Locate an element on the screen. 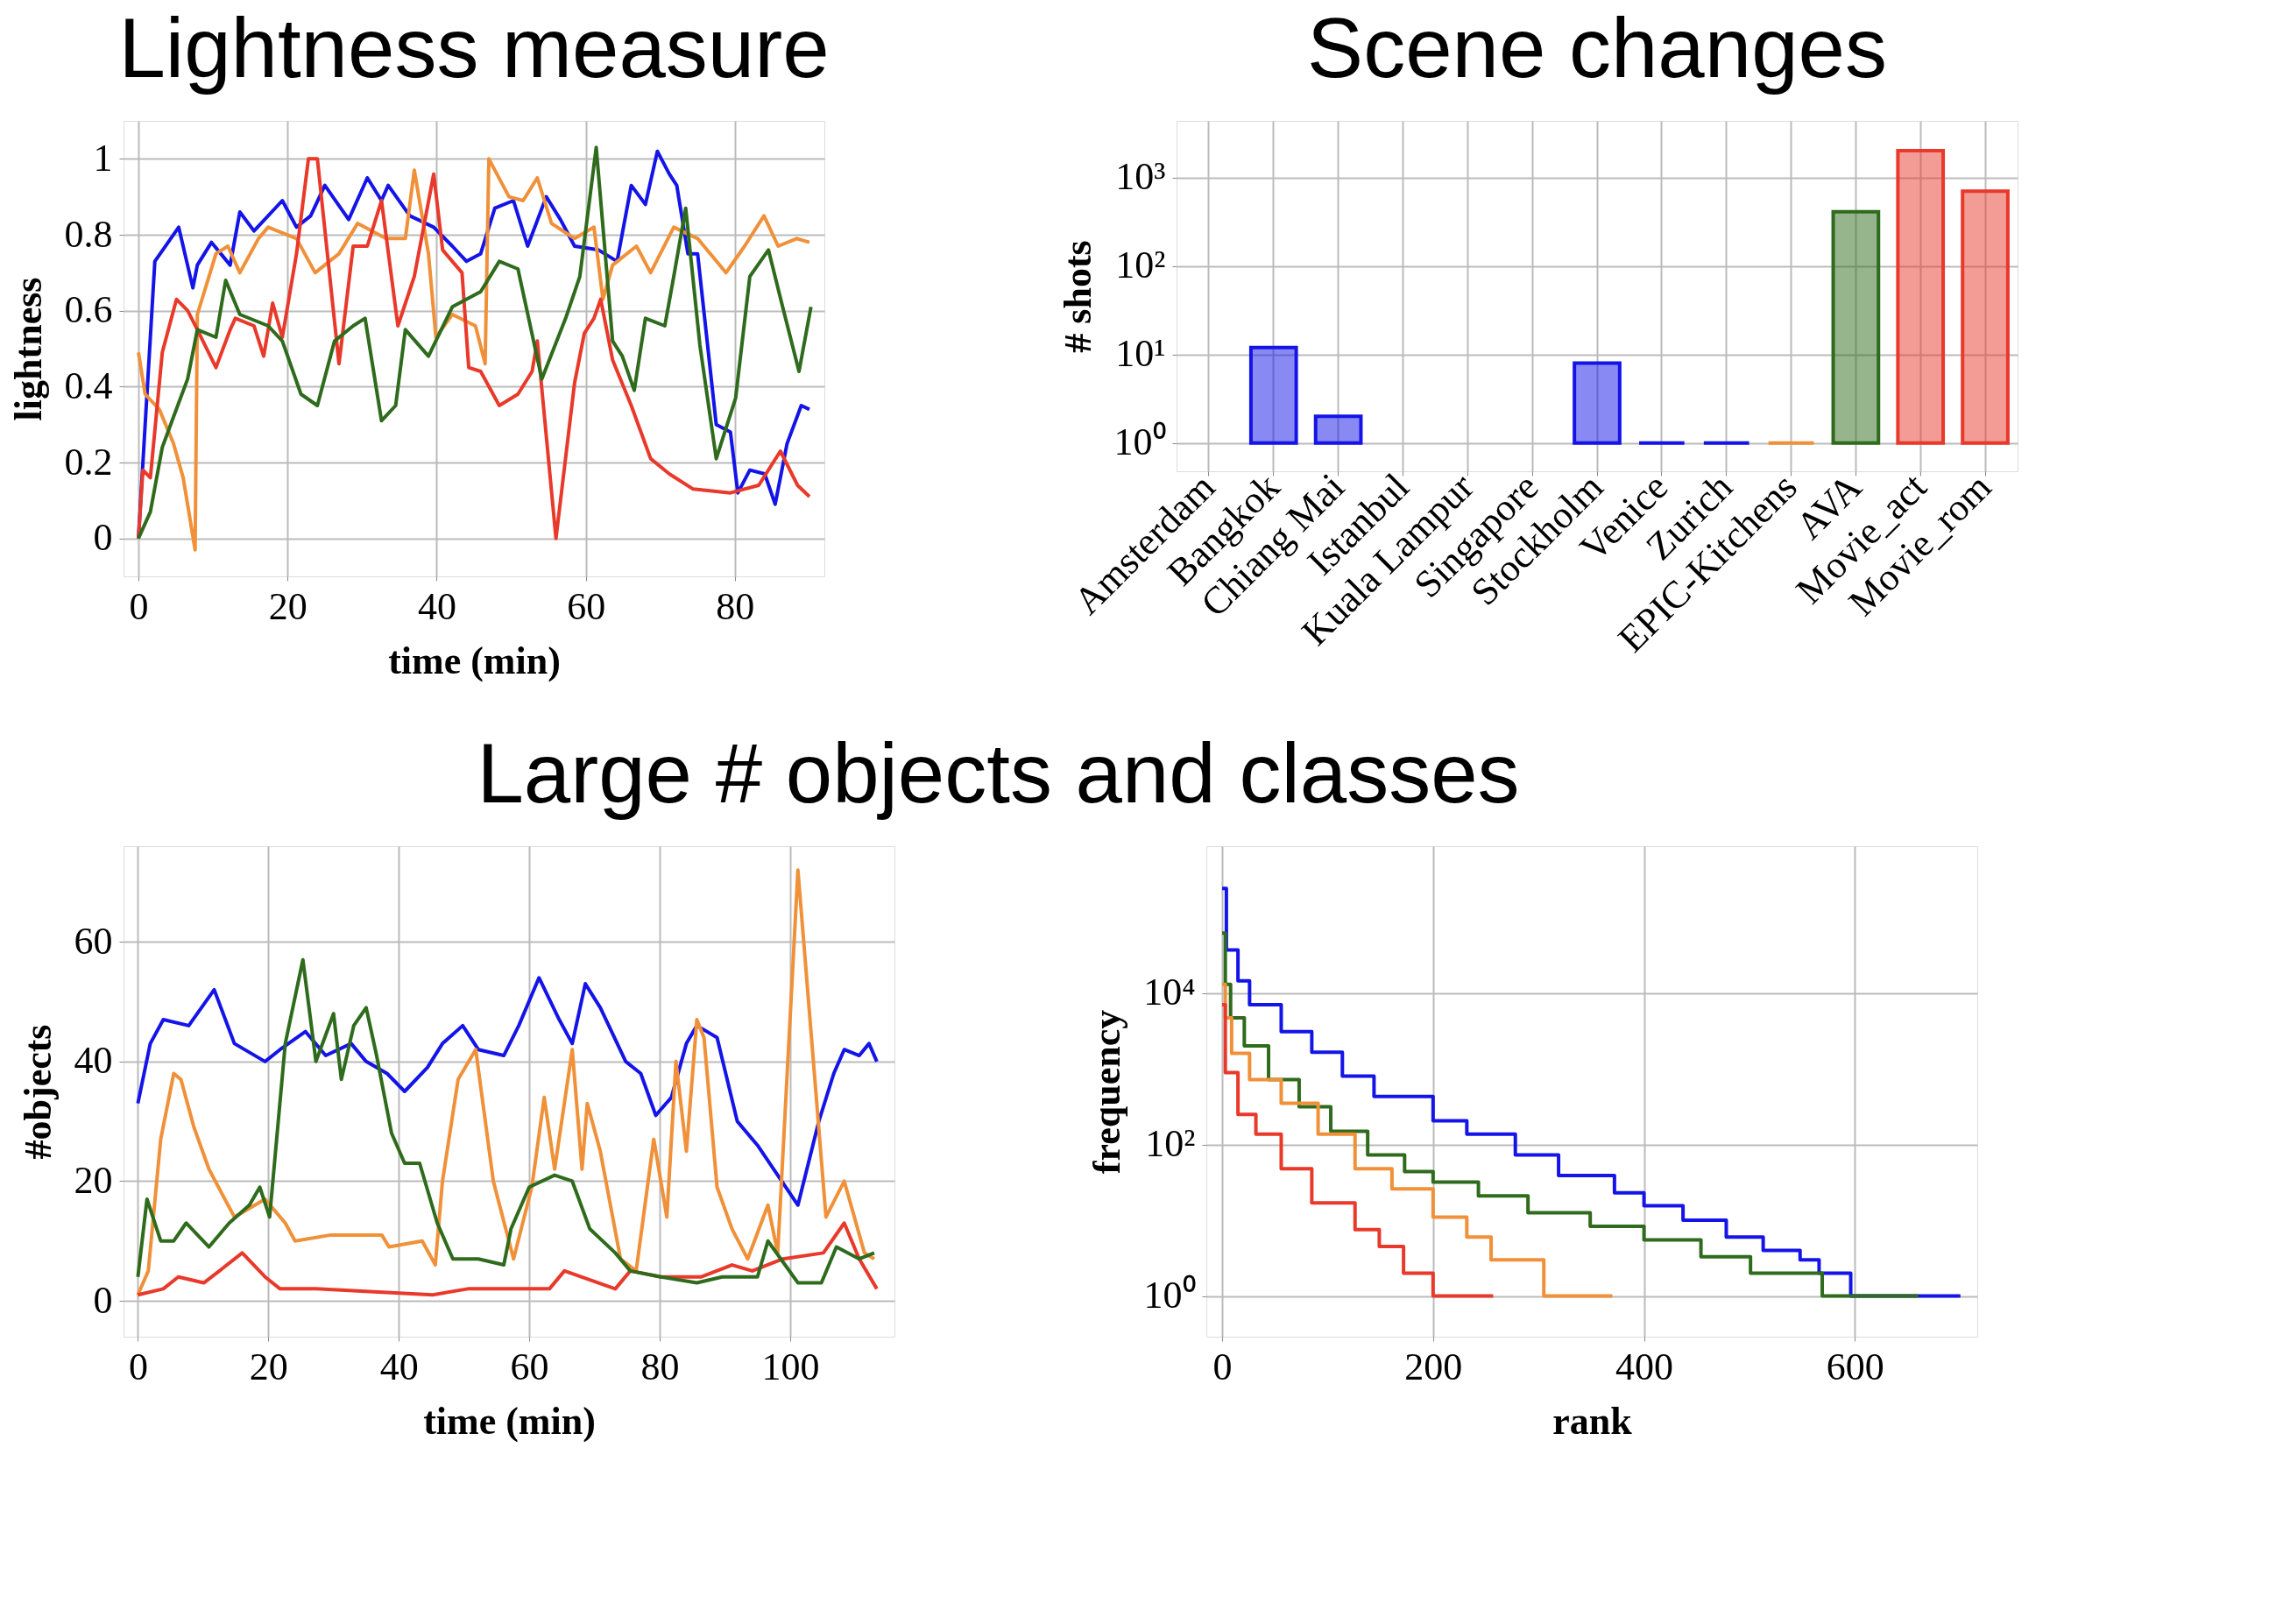 The width and height of the screenshot is (2276, 1624). y-tick-label: 20 is located at coordinates (93, 1180).